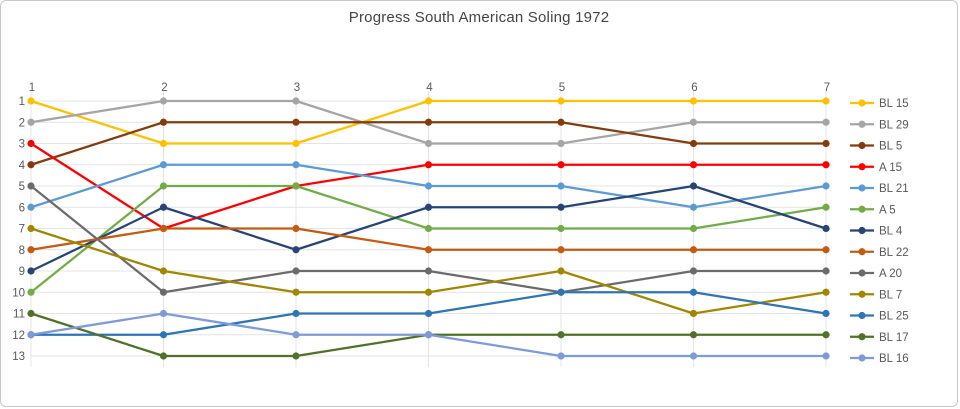 This screenshot has width=960, height=409. What do you see at coordinates (297, 88) in the screenshot?
I see `x-tick-label: 3` at bounding box center [297, 88].